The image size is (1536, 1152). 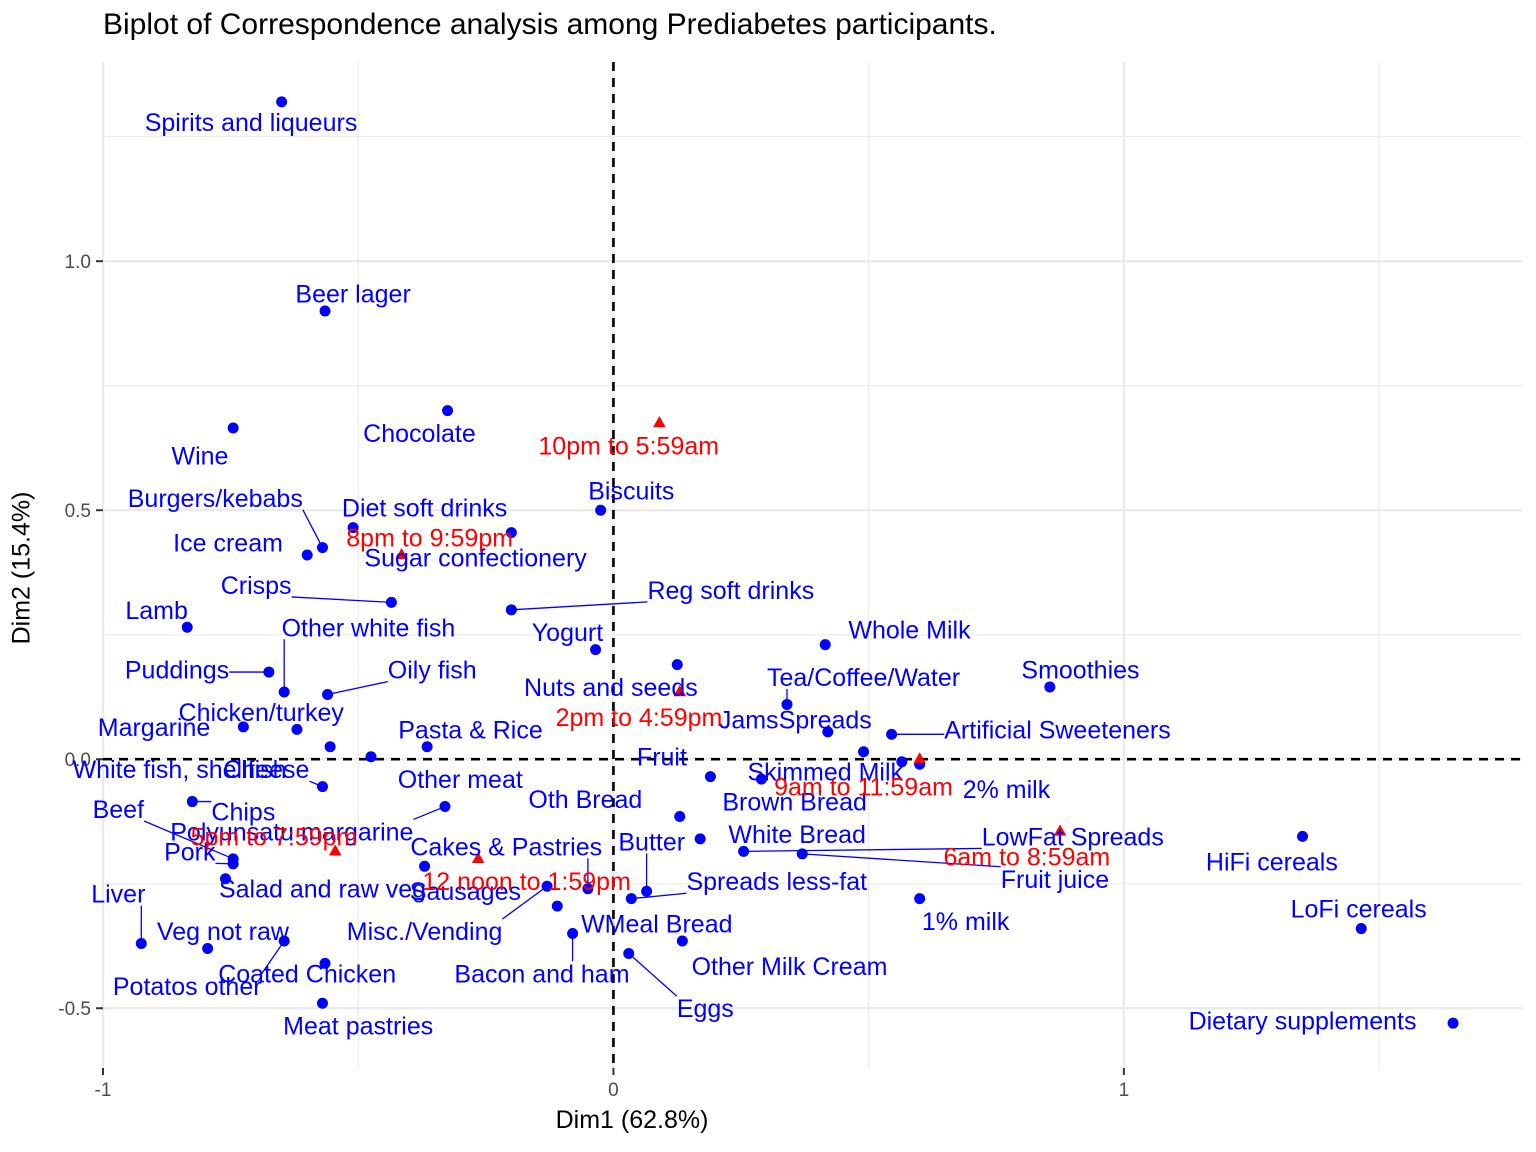 I want to click on row-point-label: Potatos other, so click(x=187, y=987).